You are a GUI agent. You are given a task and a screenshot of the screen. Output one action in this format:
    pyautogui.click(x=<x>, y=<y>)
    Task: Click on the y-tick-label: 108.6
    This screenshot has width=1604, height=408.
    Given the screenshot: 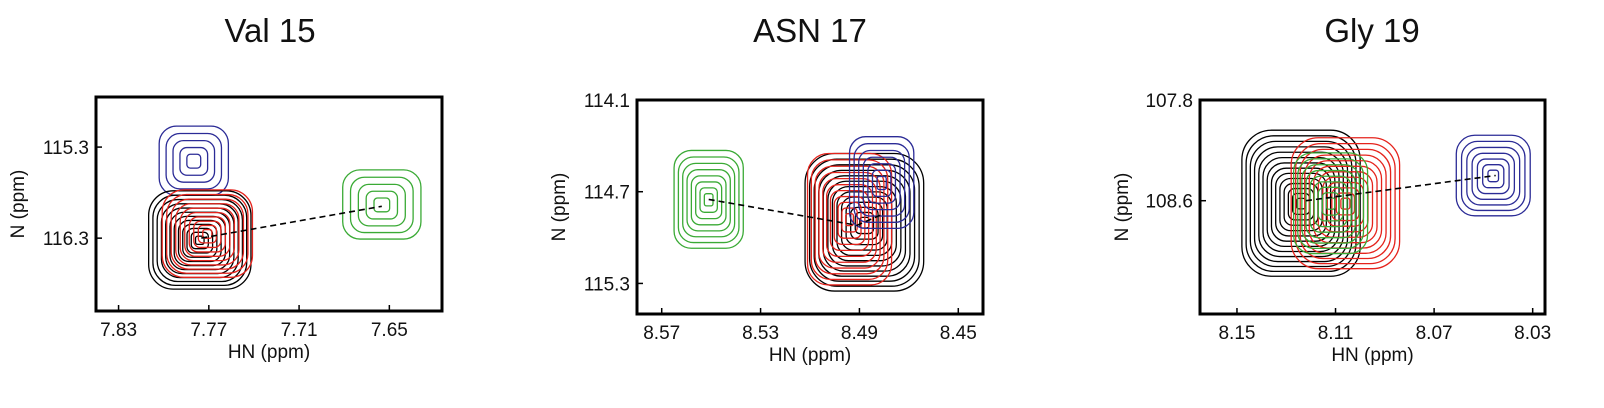 What is the action you would take?
    pyautogui.click(x=1169, y=202)
    